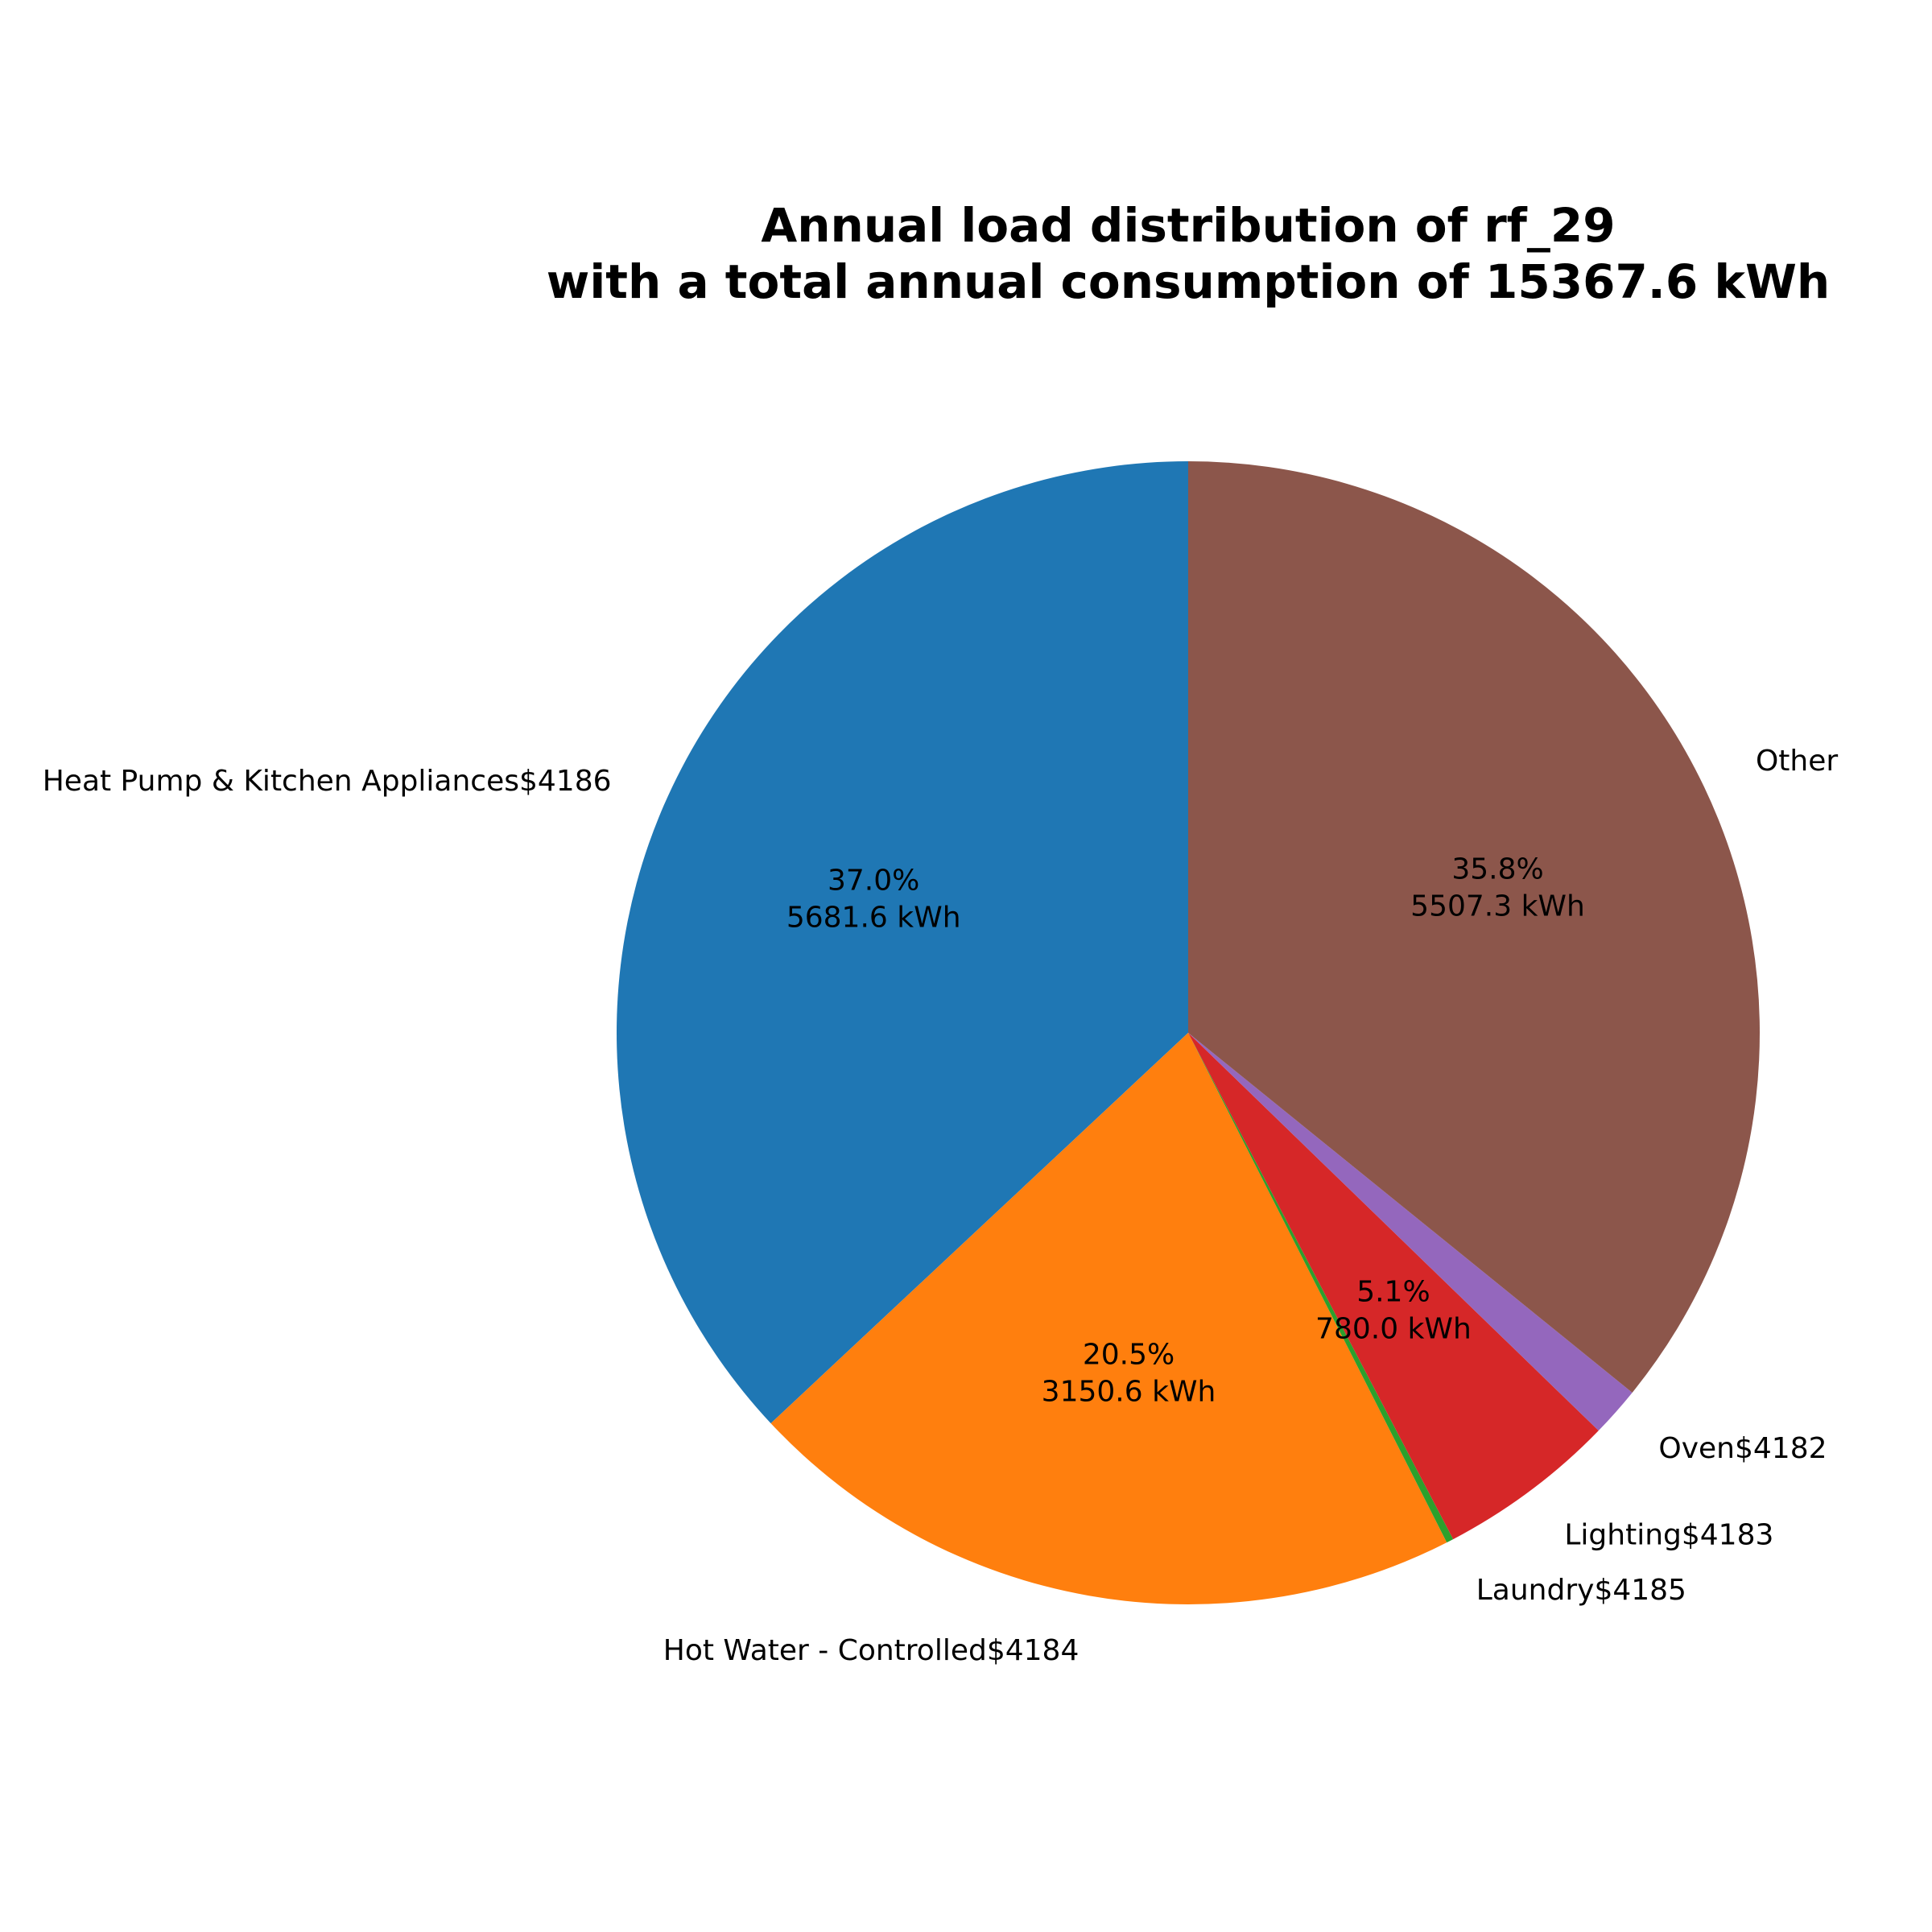  Describe the element at coordinates (873, 899) in the screenshot. I see `slice-value-label-heat-pump-kitchen-appliances-4186: 37.0% 5681.6 kWh` at that location.